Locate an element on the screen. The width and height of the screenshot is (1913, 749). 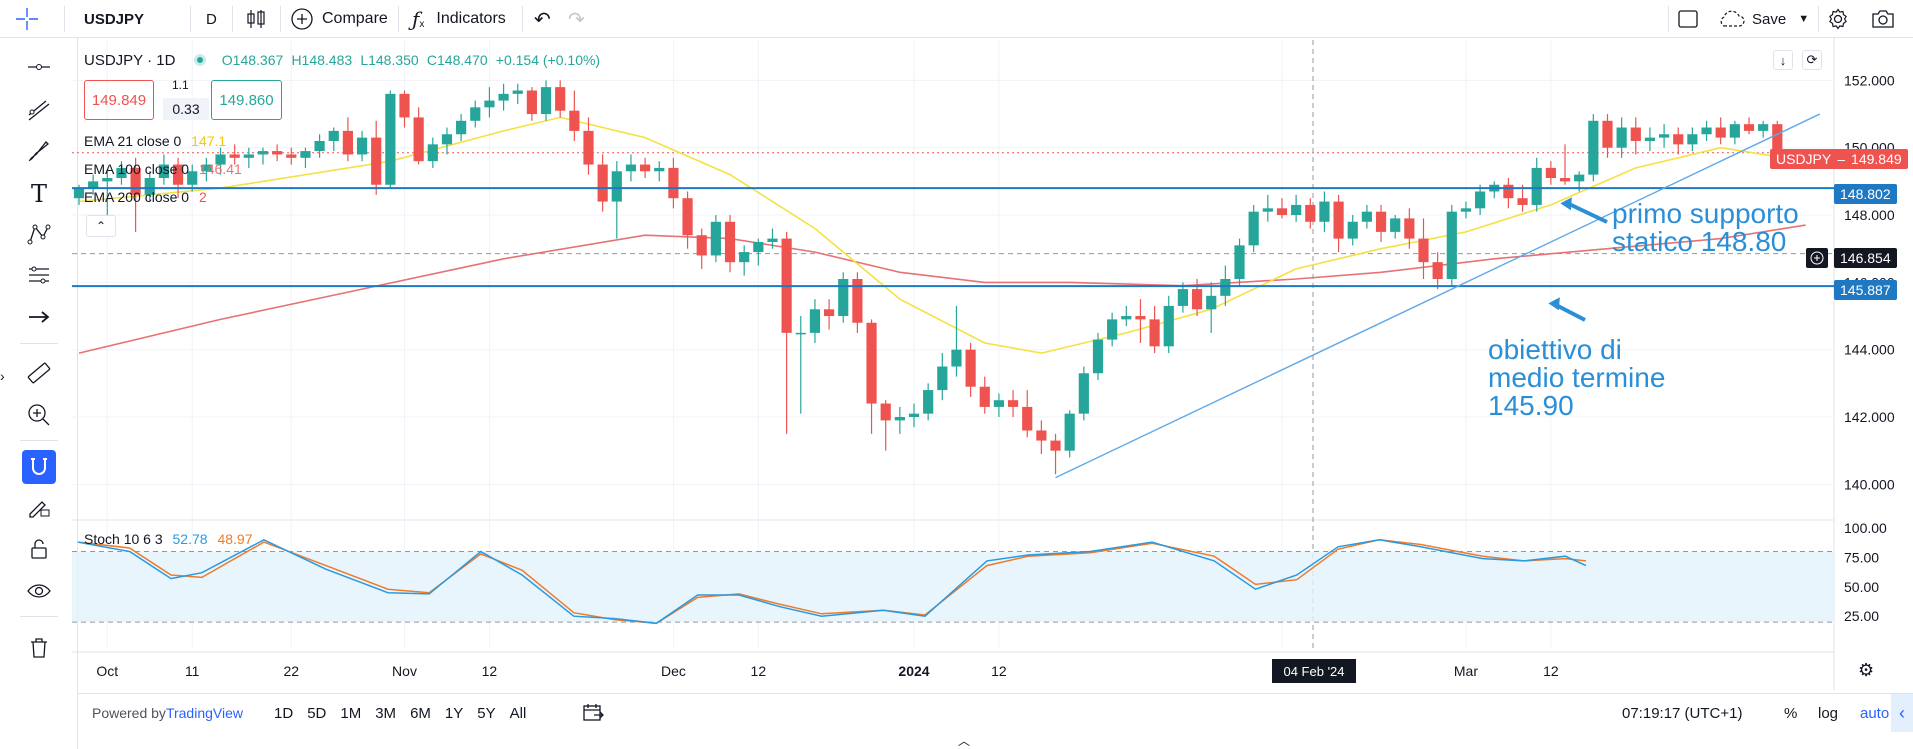
clock: 07:19:17 (UTC+1) is located at coordinates (1682, 713).